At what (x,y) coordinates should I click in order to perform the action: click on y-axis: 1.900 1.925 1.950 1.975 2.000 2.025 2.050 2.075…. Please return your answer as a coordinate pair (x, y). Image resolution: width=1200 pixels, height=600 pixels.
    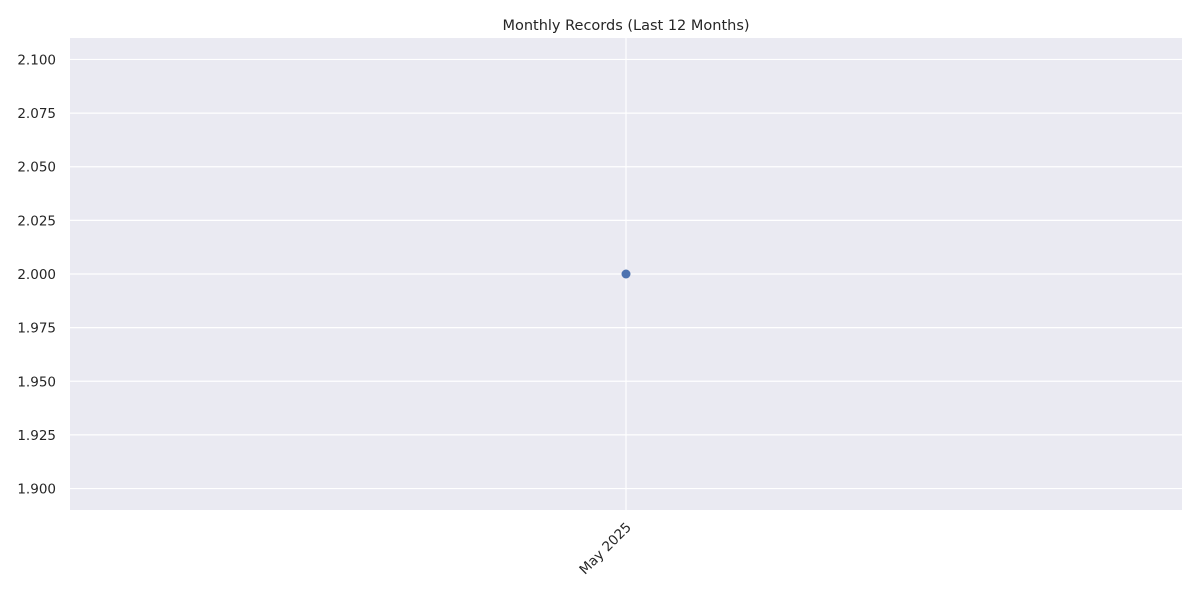
    Looking at the image, I should click on (36, 274).